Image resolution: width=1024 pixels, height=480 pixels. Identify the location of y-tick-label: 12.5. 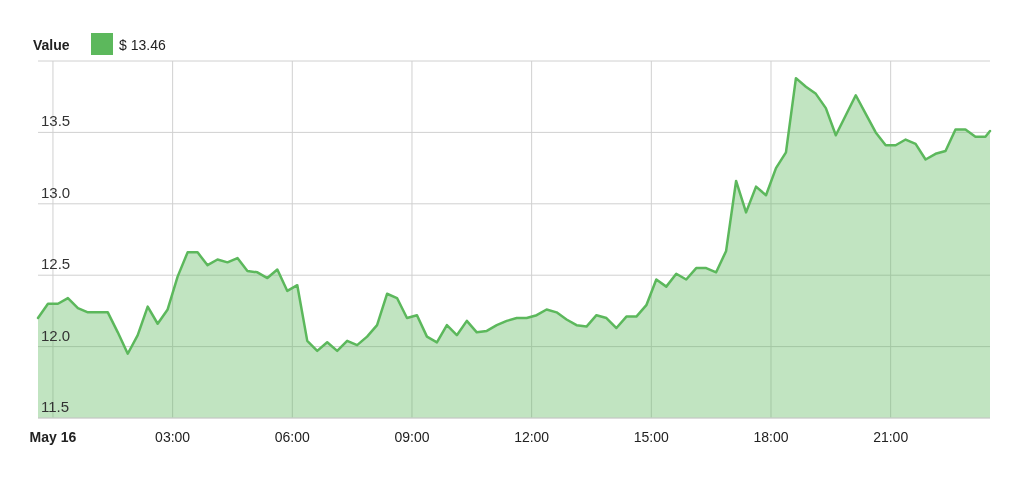
(56, 264).